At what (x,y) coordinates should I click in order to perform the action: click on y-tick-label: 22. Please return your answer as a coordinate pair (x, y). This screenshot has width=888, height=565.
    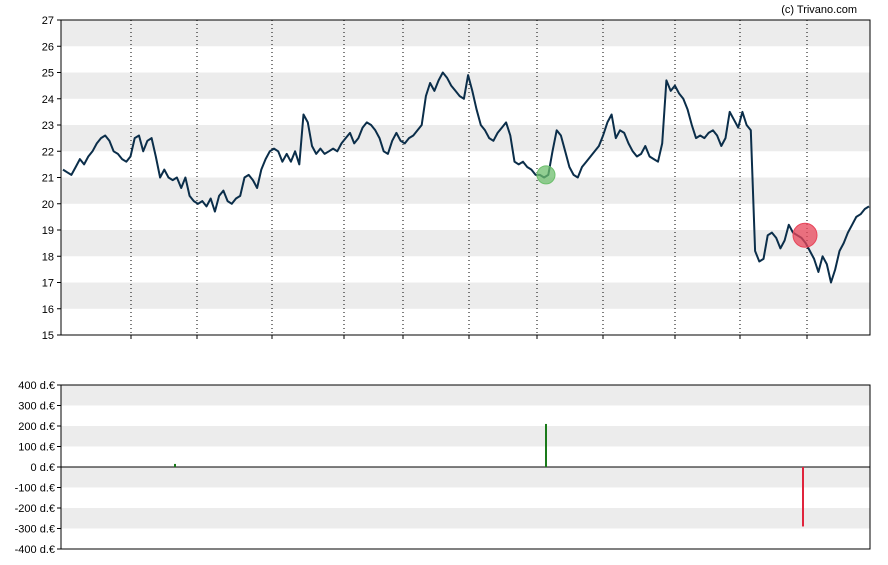
    Looking at the image, I should click on (48, 152).